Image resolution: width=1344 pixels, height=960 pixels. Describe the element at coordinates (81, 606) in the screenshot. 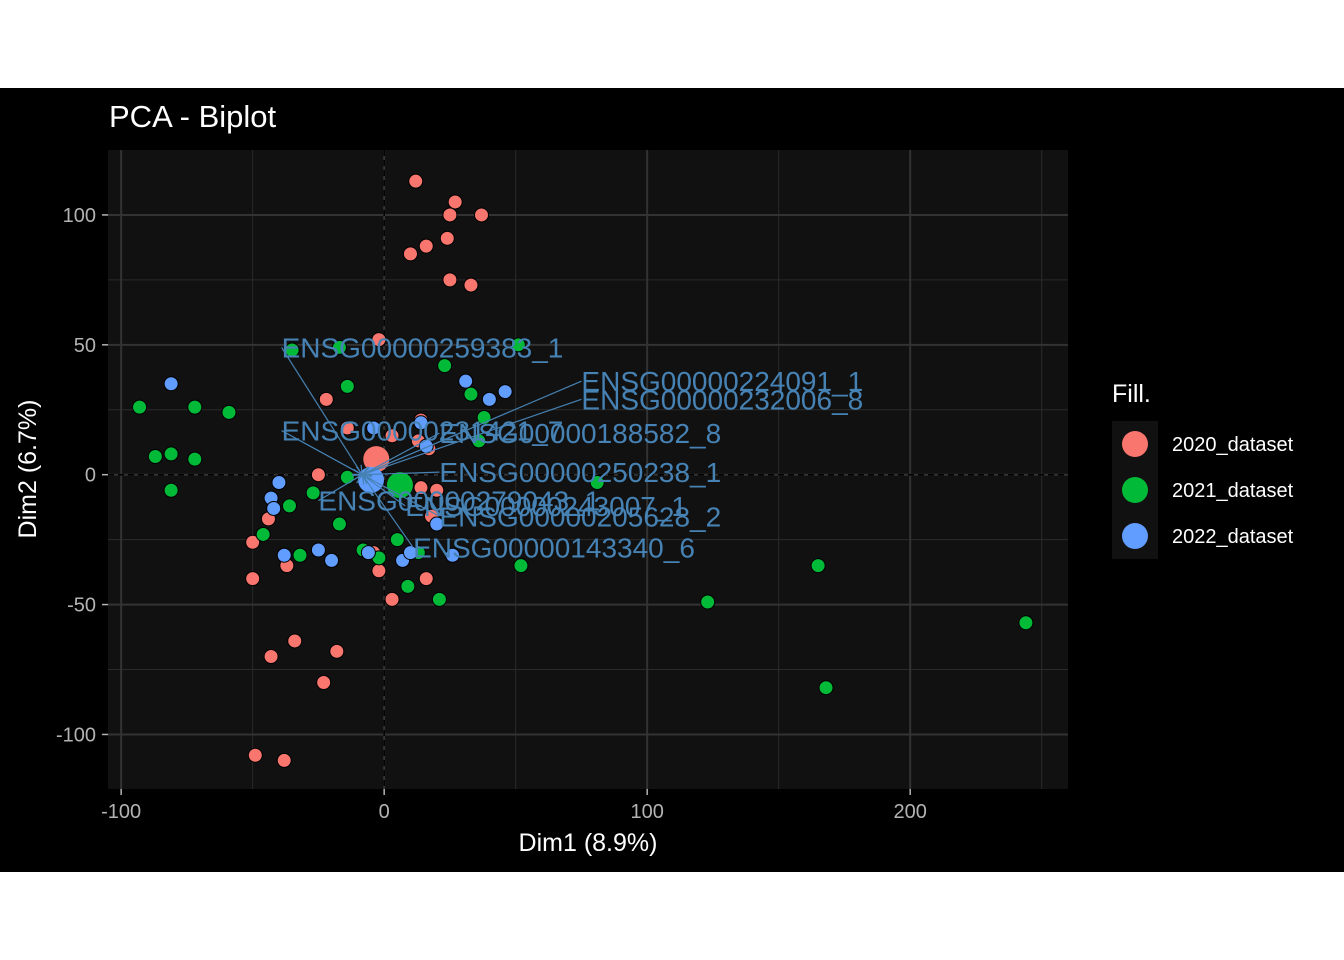

I see `y-tick-label: -50` at that location.